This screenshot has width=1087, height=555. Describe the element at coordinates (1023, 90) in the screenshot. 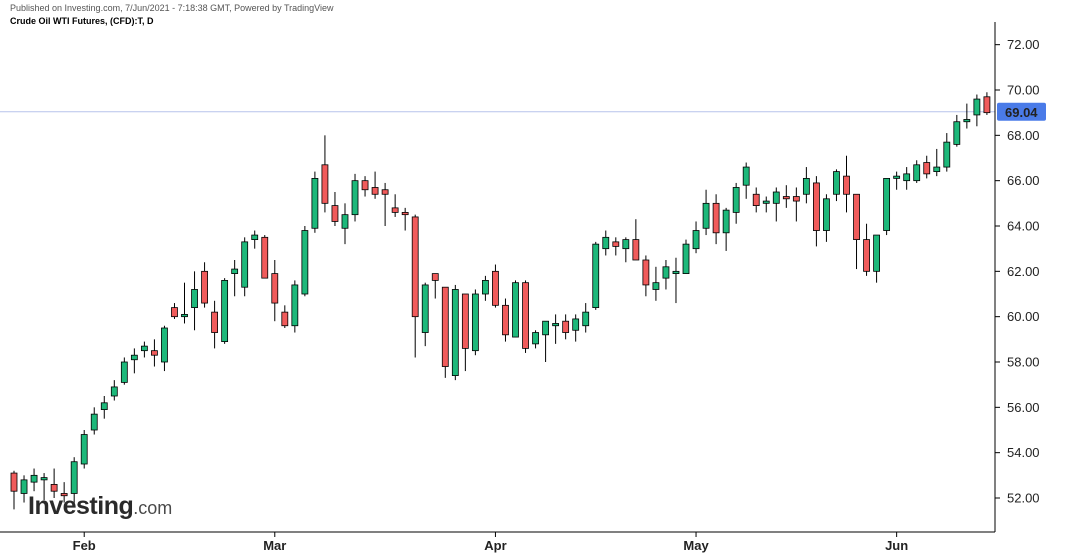

I see `y-tick-label: 70.00` at that location.